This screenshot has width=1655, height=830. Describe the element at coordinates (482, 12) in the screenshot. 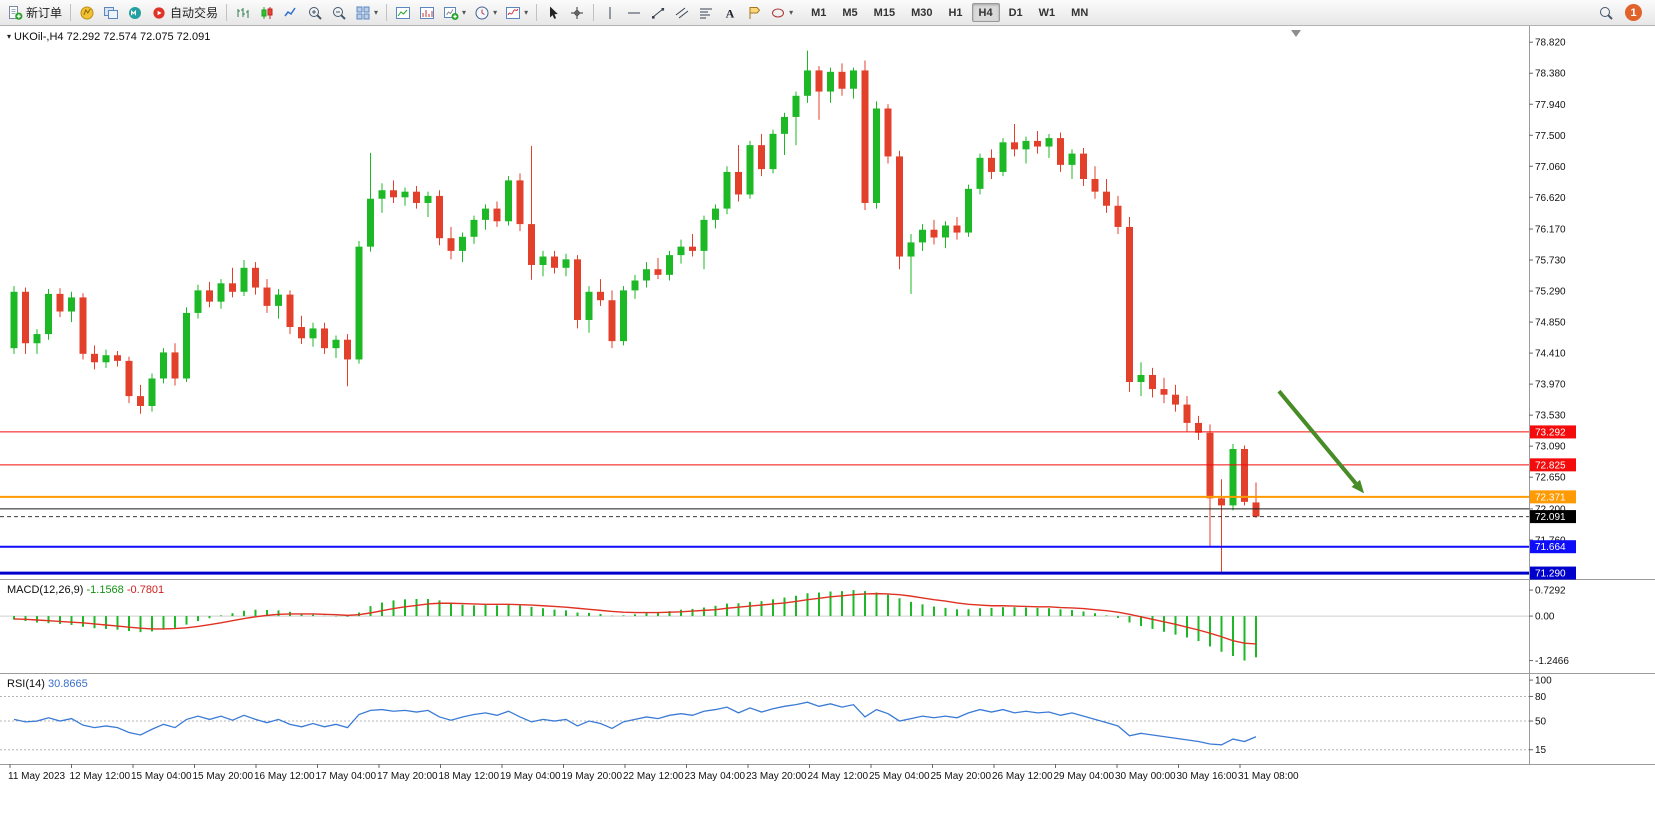

I see `clock-icon` at that location.